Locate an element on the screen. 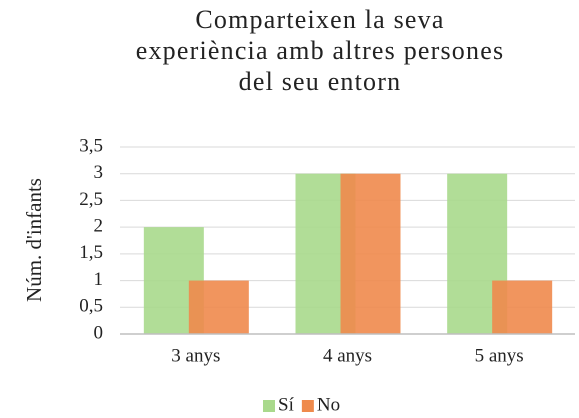  y-tick-label: 2 is located at coordinates (99, 226).